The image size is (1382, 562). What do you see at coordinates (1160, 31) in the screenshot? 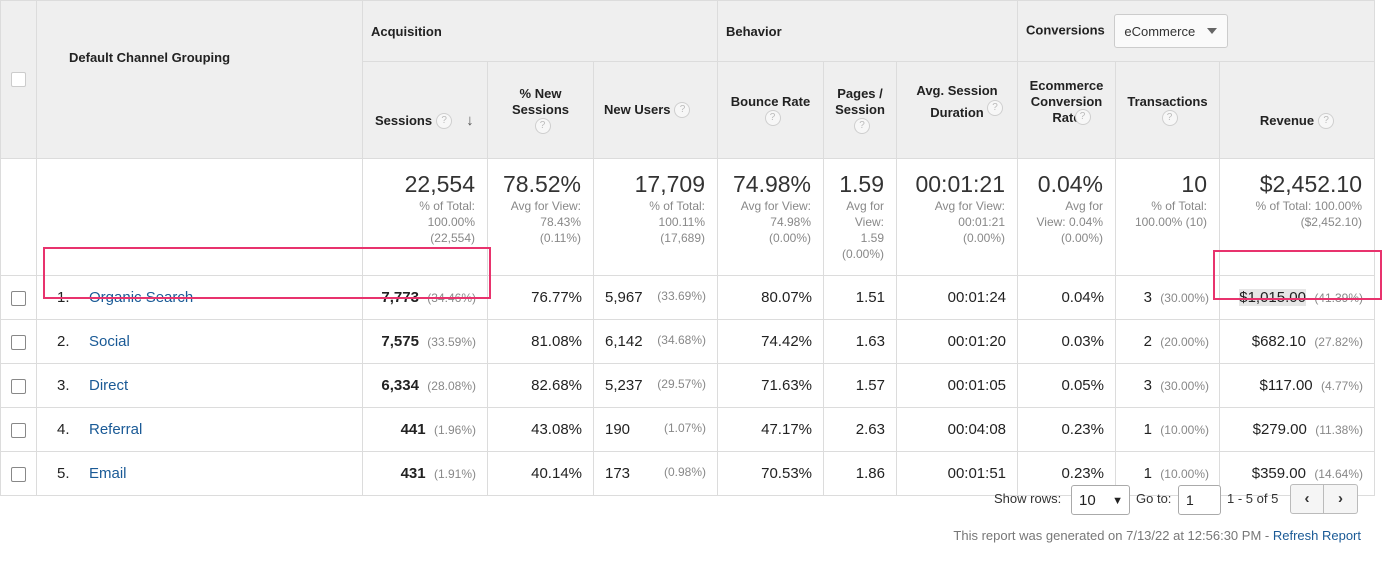
I see `conversion-type-value: eCommerce` at bounding box center [1160, 31].